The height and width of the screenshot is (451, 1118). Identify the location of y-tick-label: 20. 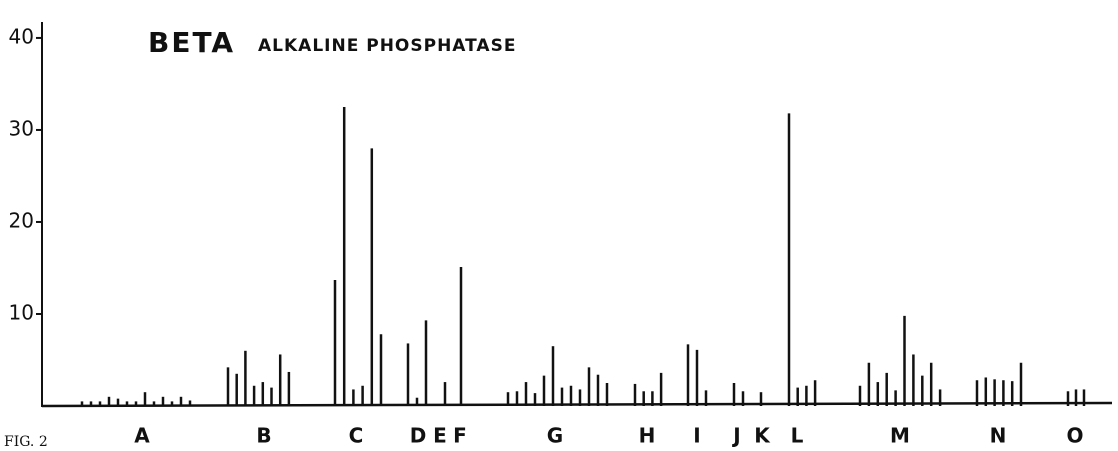
(21, 220).